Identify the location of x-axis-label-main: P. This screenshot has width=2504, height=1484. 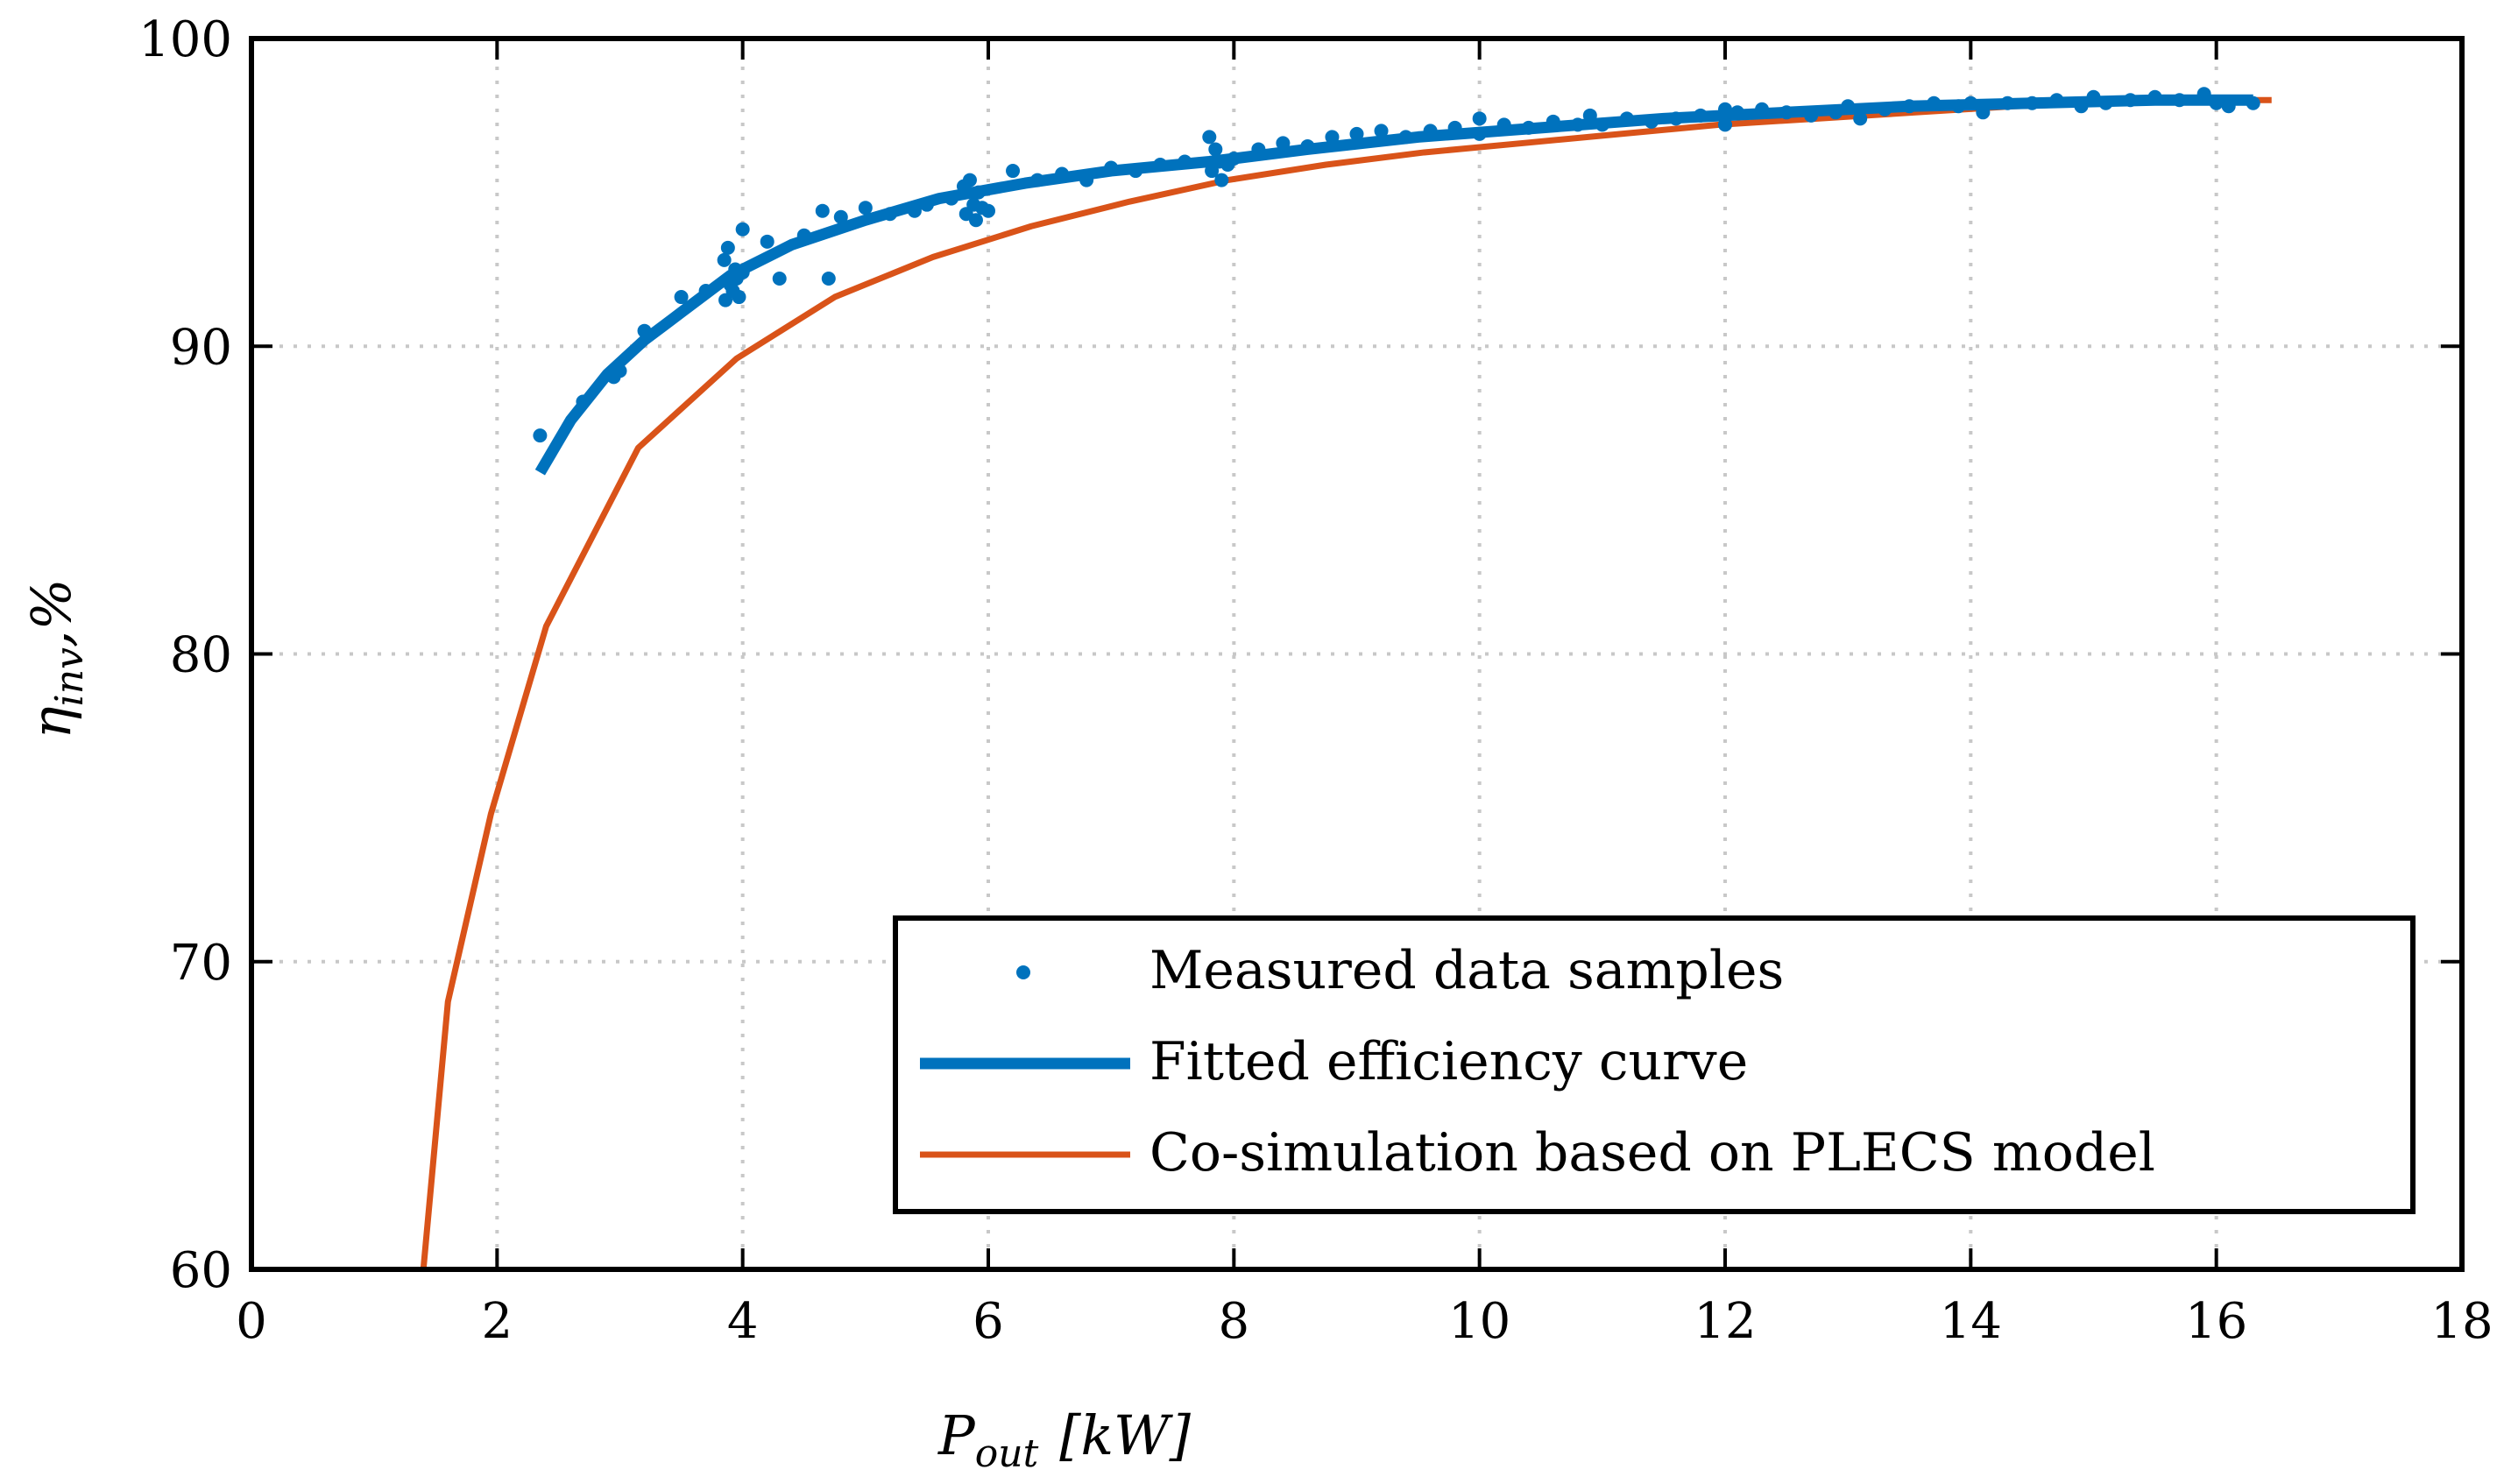
(956, 1435).